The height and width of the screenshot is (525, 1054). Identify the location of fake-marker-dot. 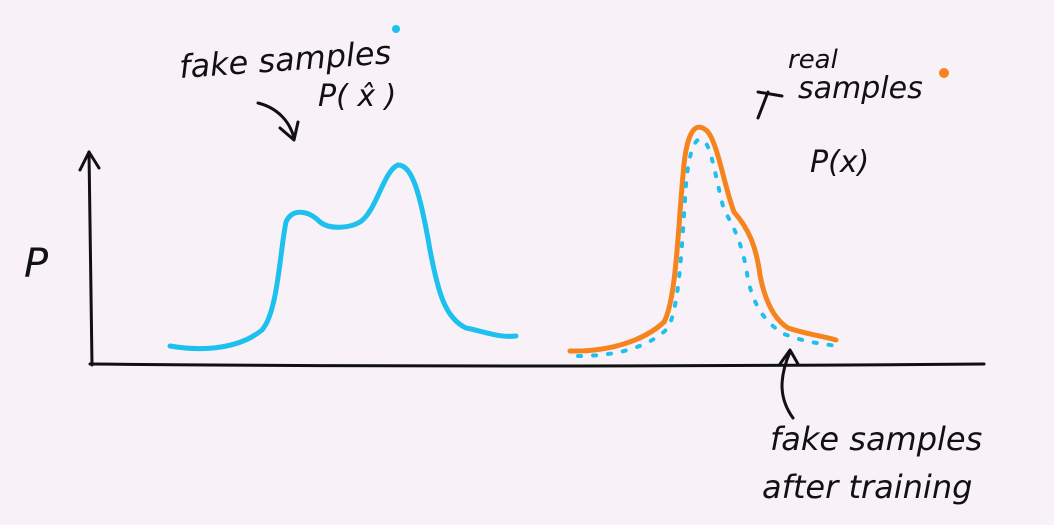
(396, 29).